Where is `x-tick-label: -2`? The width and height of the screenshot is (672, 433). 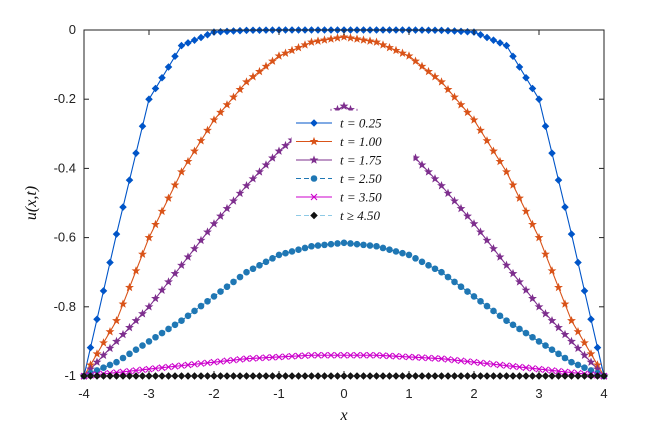
x-tick-label: -2 is located at coordinates (214, 393).